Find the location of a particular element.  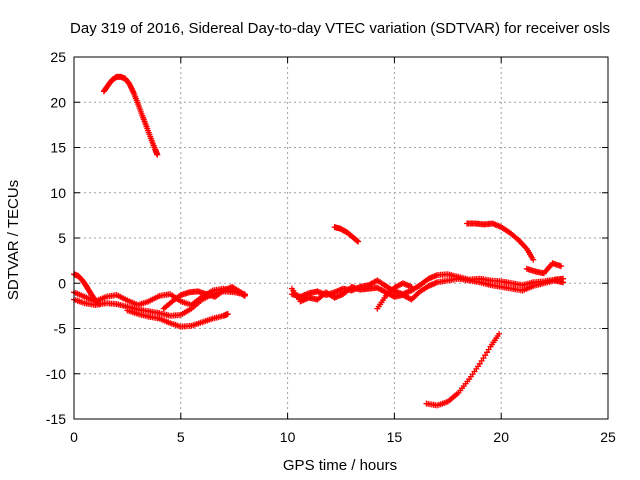

x-tick-label: 15 is located at coordinates (395, 437).